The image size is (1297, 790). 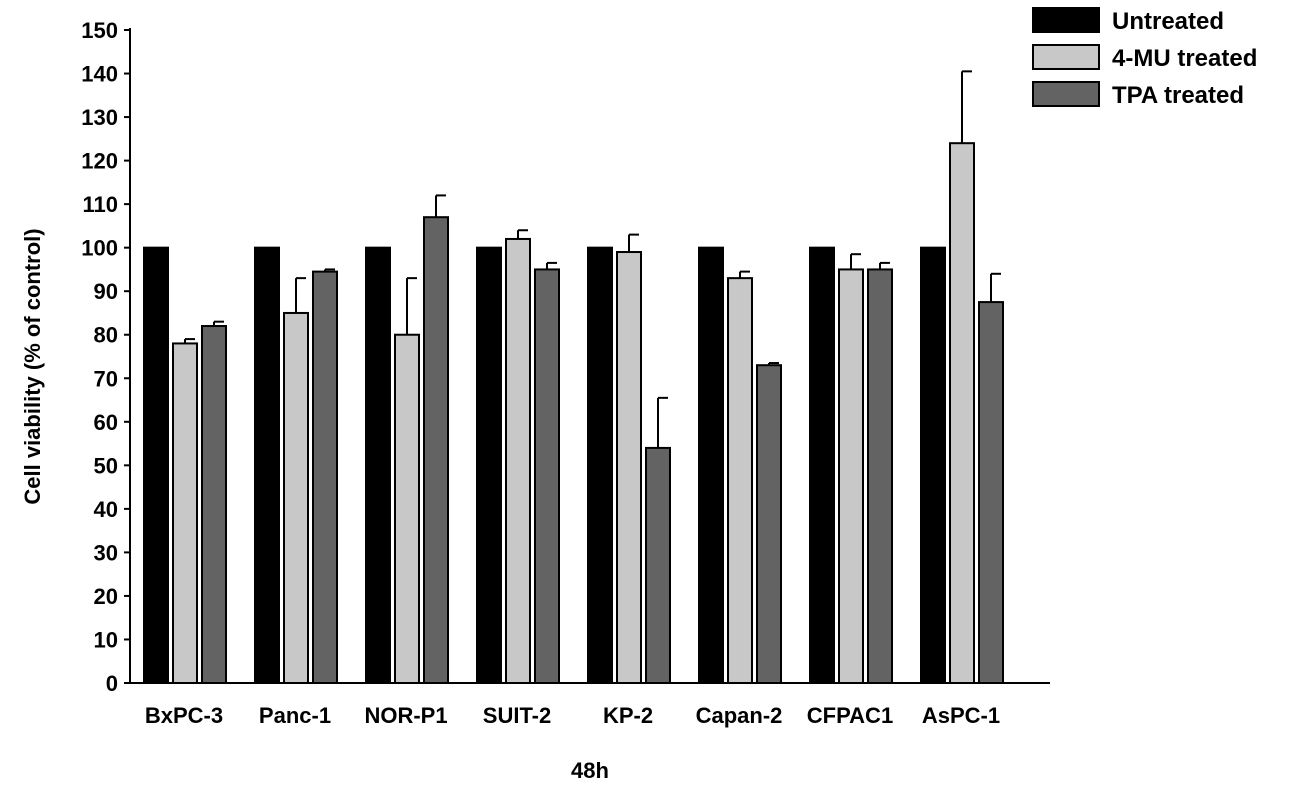 What do you see at coordinates (184, 715) in the screenshot?
I see `x-tick-label: BxPC-3` at bounding box center [184, 715].